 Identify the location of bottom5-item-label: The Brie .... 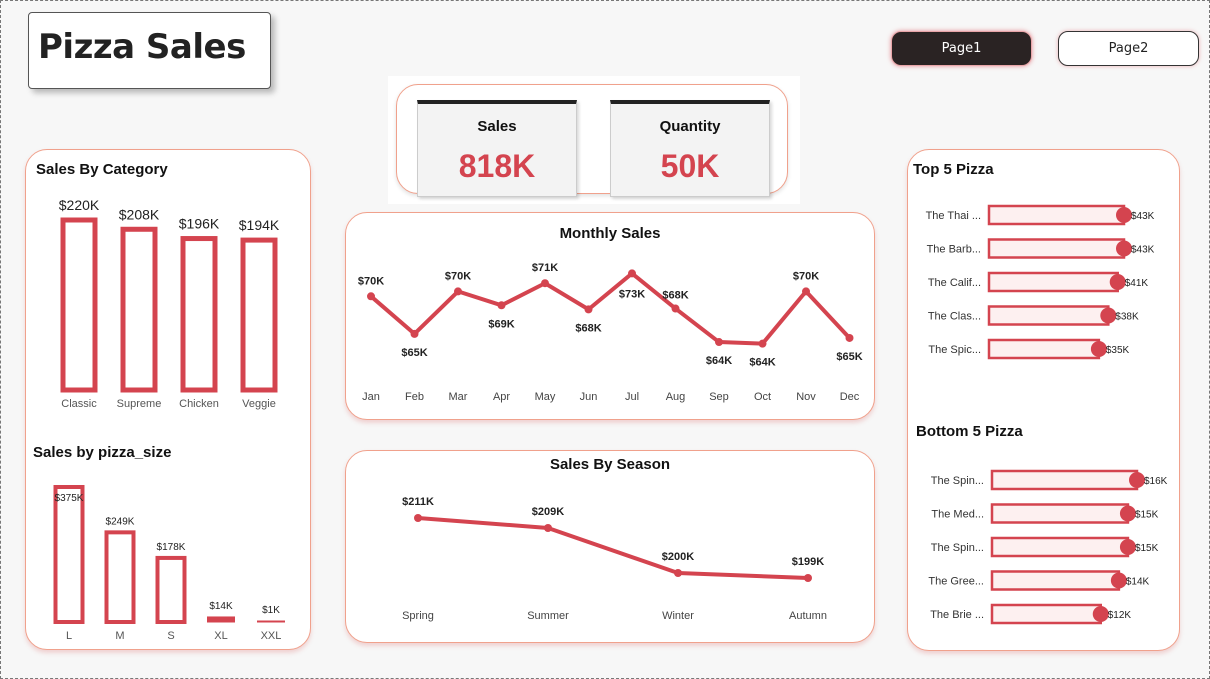
(957, 615).